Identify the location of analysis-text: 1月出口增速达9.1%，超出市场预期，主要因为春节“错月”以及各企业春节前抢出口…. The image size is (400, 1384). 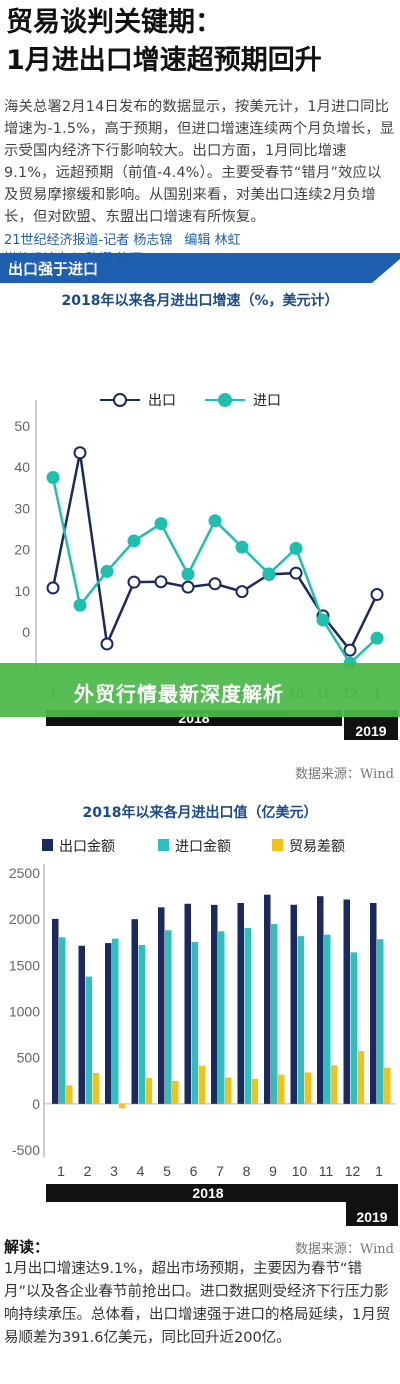
(197, 1303).